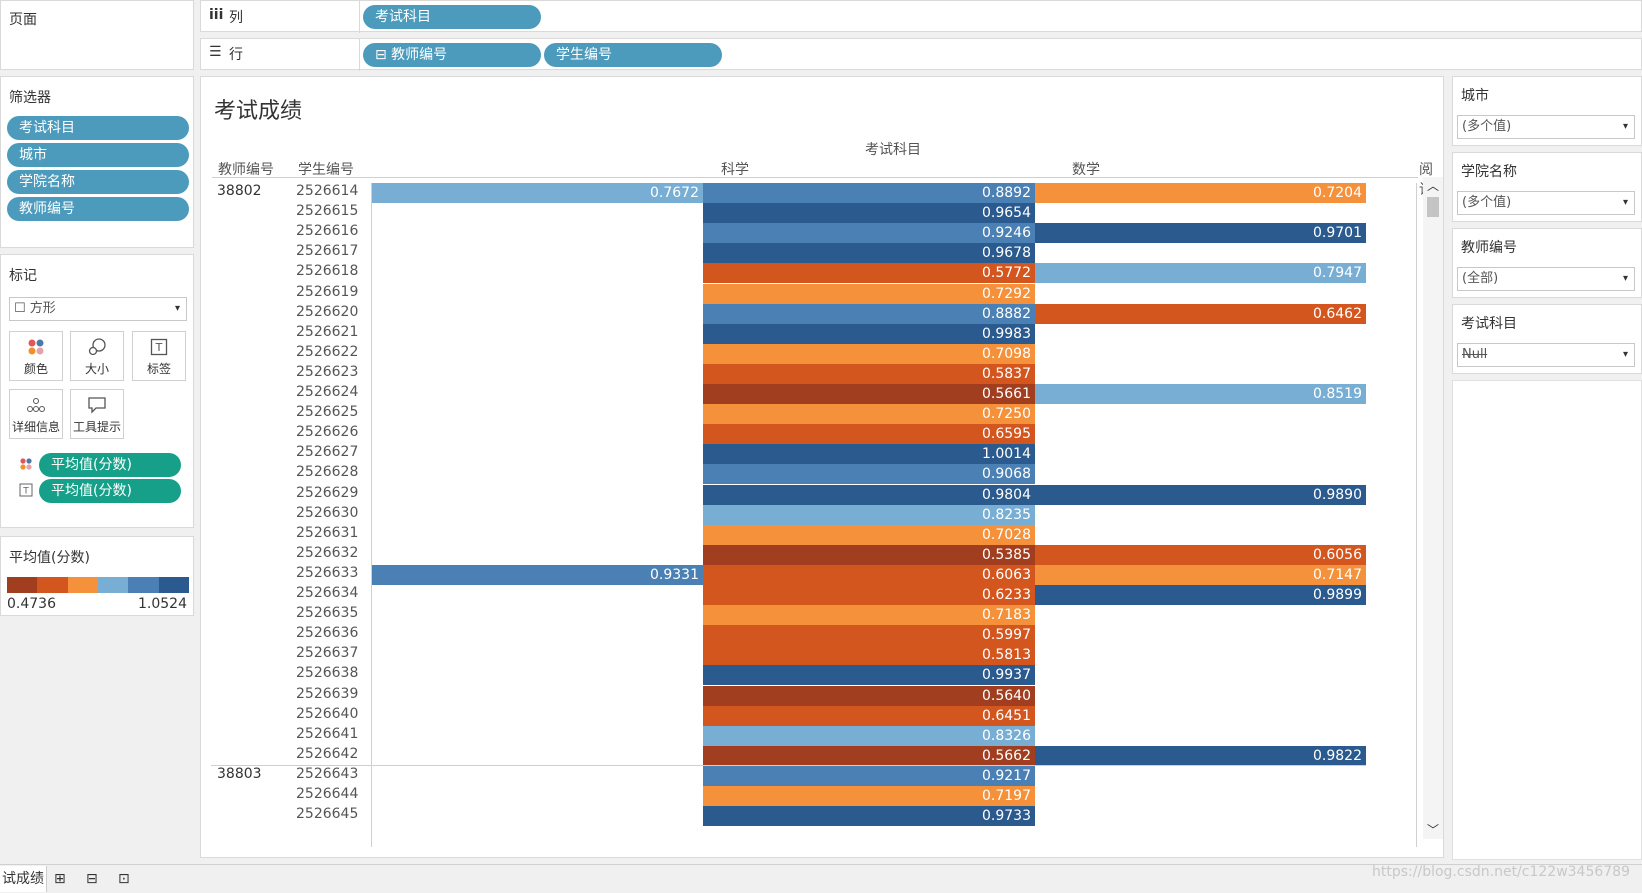  What do you see at coordinates (869, 314) in the screenshot?
I see `score-cell-math: 0.8882` at bounding box center [869, 314].